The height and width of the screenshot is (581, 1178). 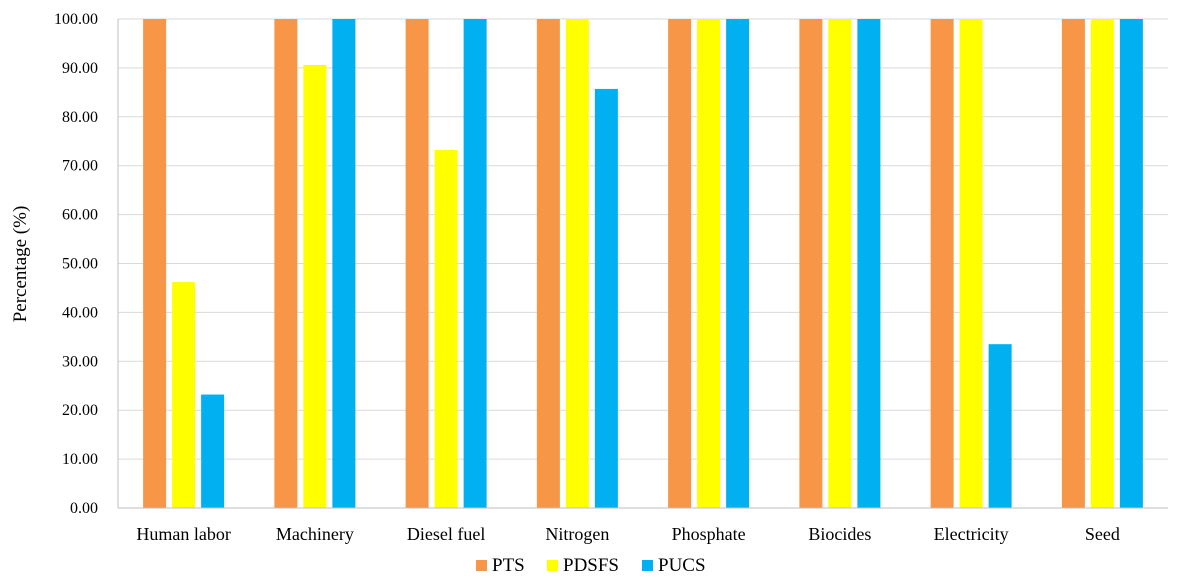 I want to click on y-tick-label: 70.00, so click(x=80, y=166).